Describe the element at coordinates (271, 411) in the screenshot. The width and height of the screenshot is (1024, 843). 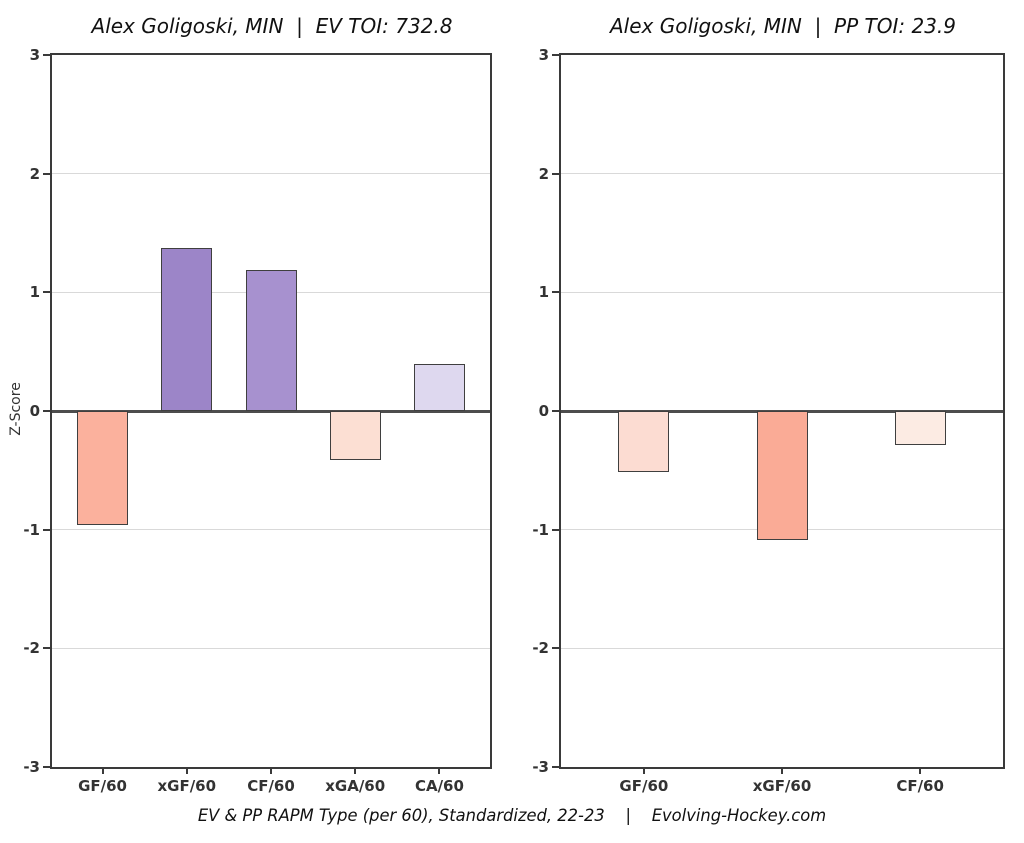
I see `zero-axis-line` at that location.